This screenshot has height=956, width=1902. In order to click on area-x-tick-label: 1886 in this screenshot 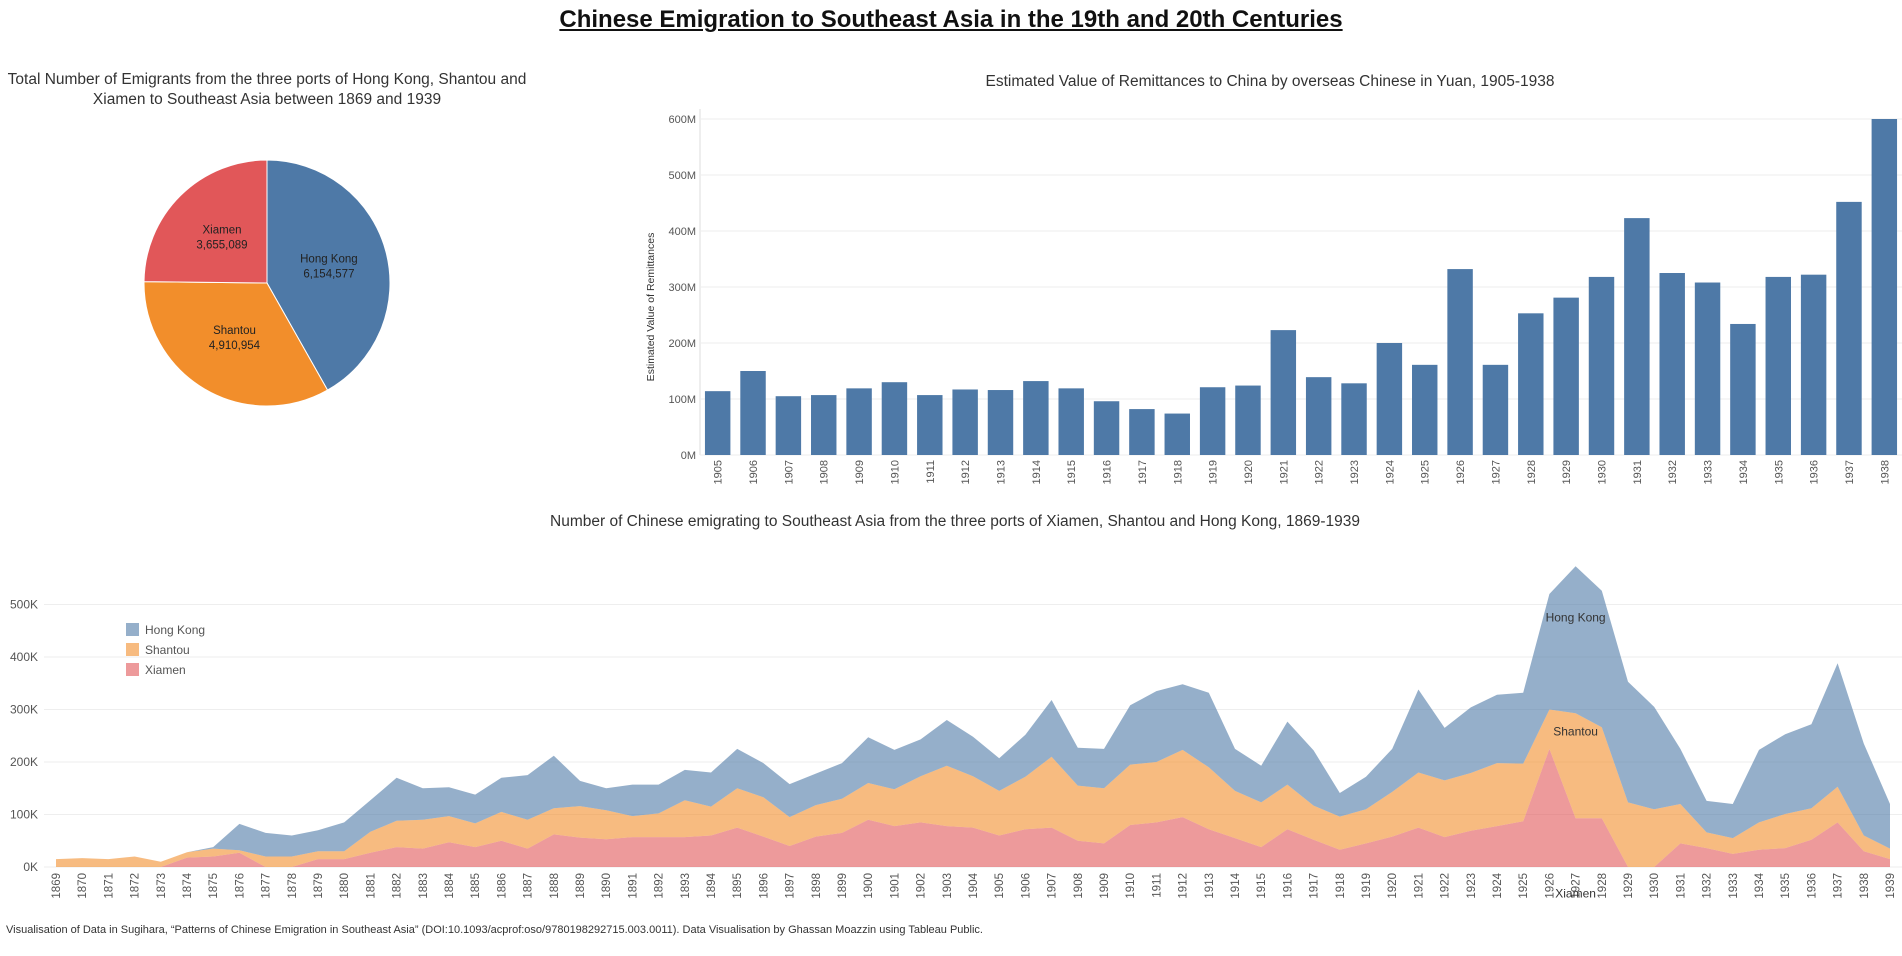, I will do `click(502, 886)`.